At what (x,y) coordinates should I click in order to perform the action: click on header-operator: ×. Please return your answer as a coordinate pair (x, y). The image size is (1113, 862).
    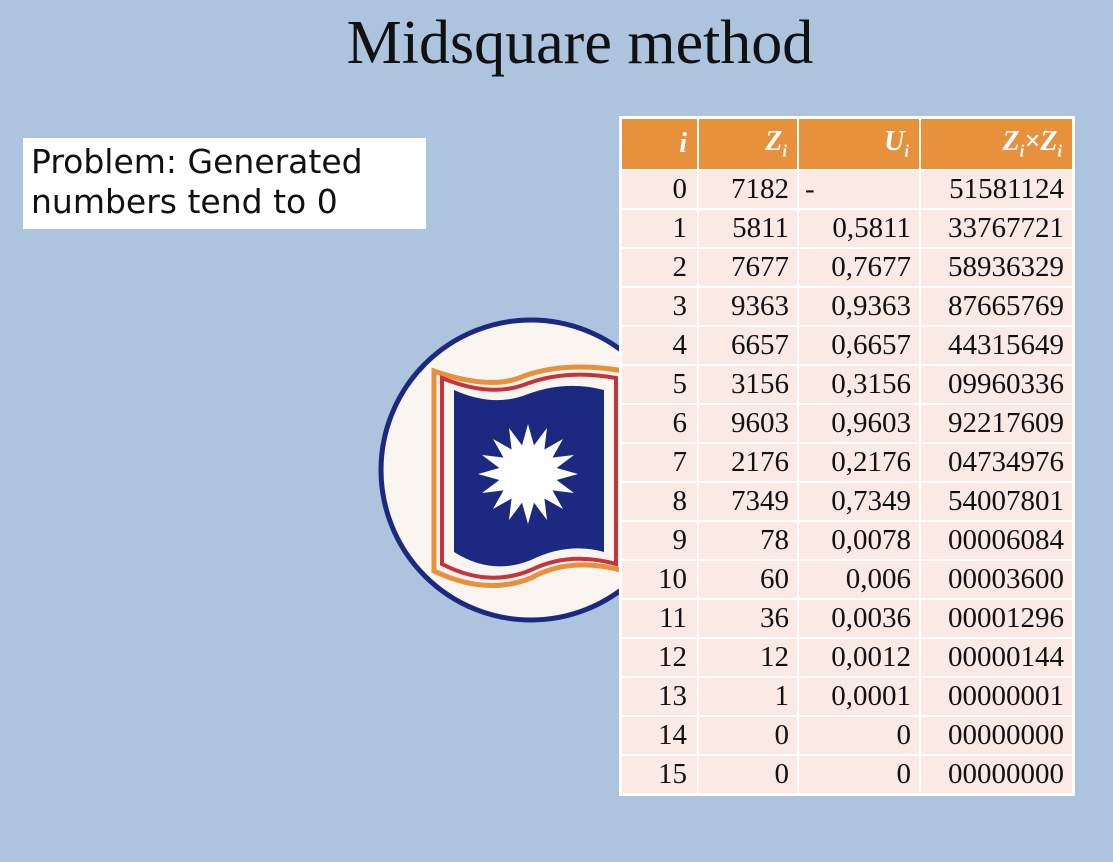
    Looking at the image, I should click on (1032, 142).